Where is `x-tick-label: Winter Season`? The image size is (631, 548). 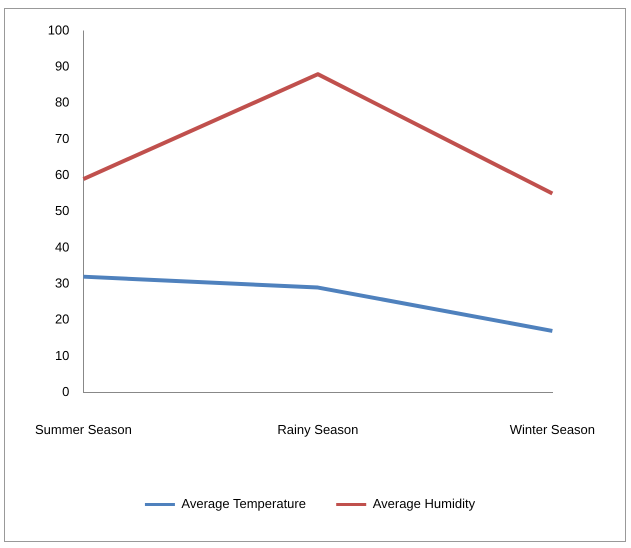
x-tick-label: Winter Season is located at coordinates (552, 429).